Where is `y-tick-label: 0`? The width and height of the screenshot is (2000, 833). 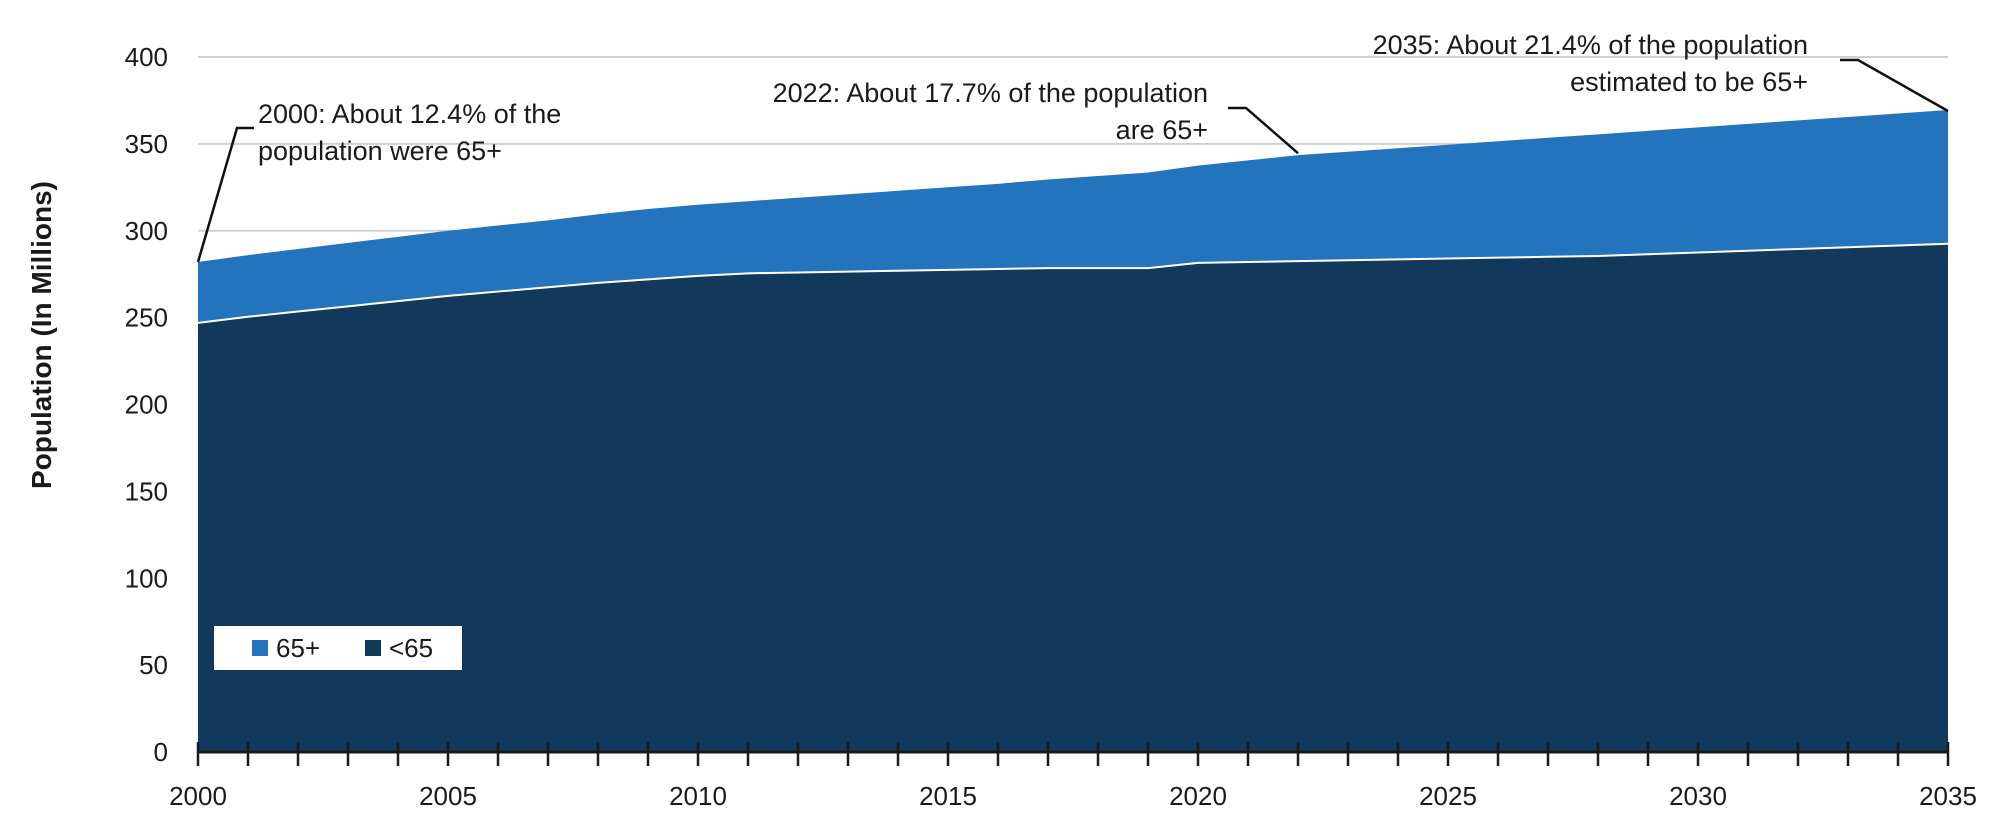 y-tick-label: 0 is located at coordinates (161, 752).